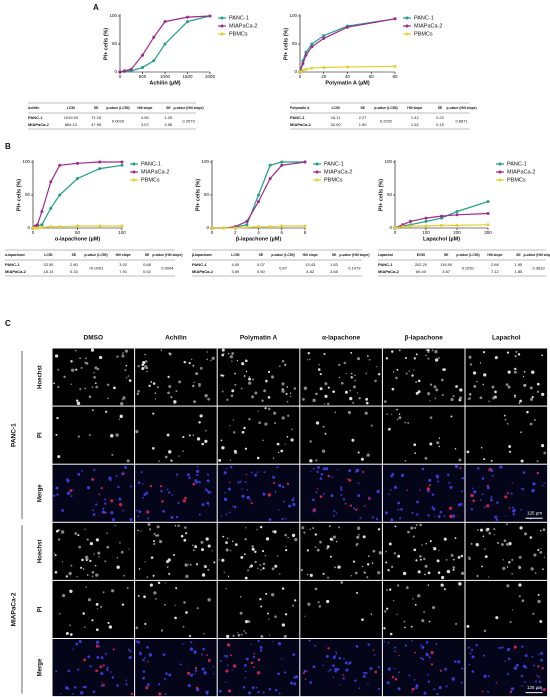  What do you see at coordinates (363, 117) in the screenshot?
I see `table-cell: 2.27` at bounding box center [363, 117].